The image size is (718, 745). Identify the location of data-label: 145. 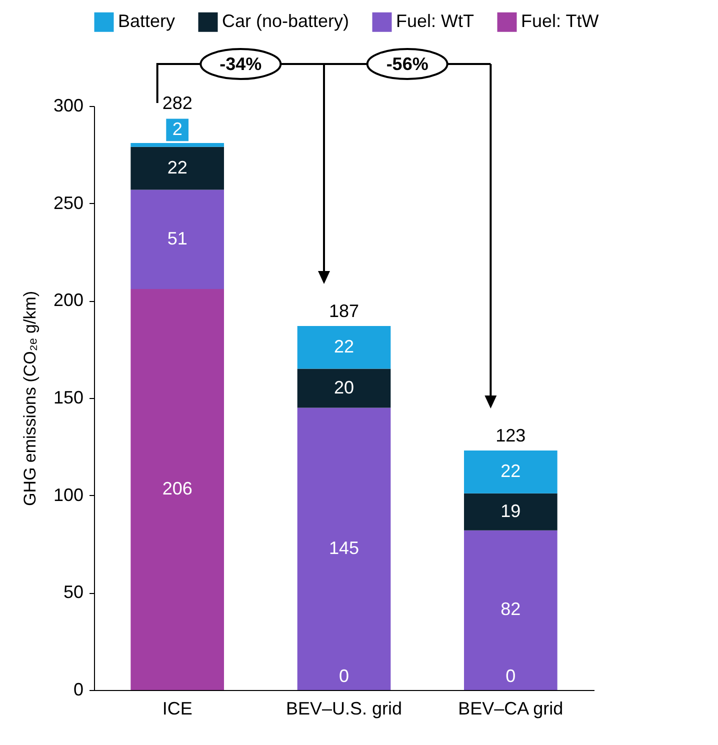
(344, 548).